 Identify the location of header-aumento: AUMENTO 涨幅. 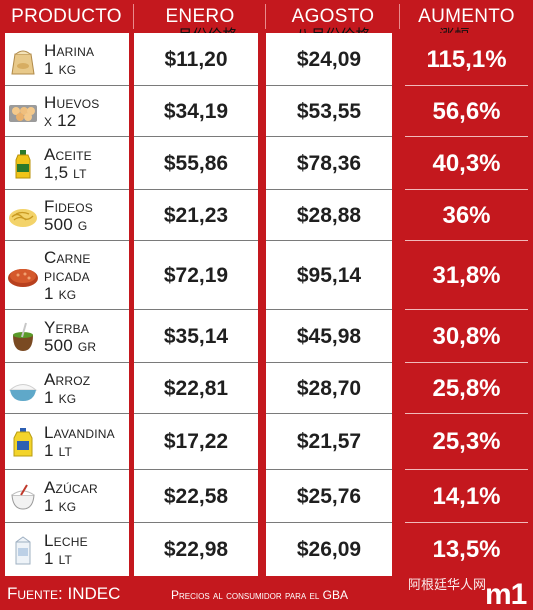
(466, 22).